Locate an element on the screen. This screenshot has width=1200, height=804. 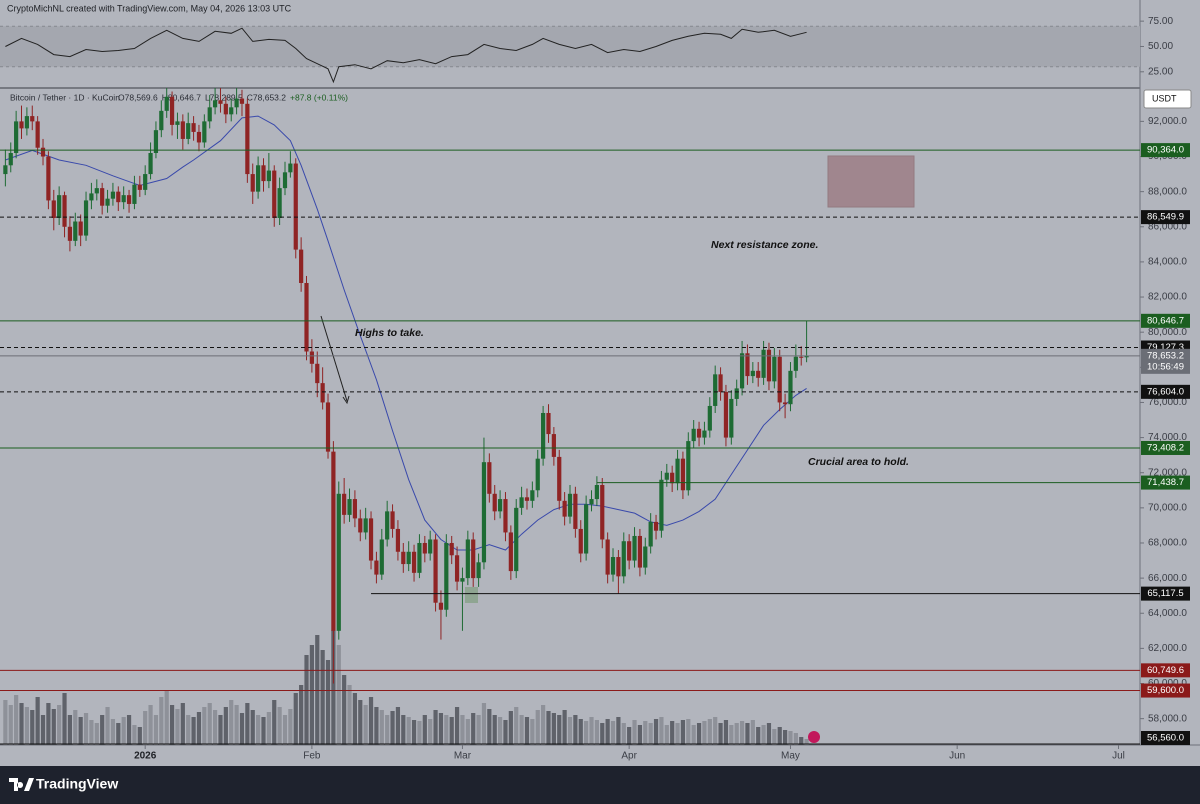
currency-button is located at coordinates (1167, 99).